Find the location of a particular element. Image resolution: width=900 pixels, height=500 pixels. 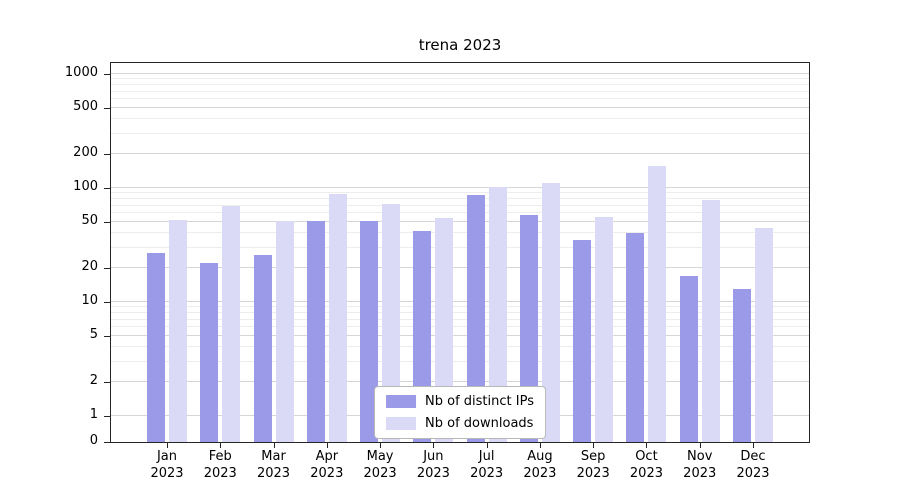

x-tick-label: Jul 2023 is located at coordinates (487, 465).